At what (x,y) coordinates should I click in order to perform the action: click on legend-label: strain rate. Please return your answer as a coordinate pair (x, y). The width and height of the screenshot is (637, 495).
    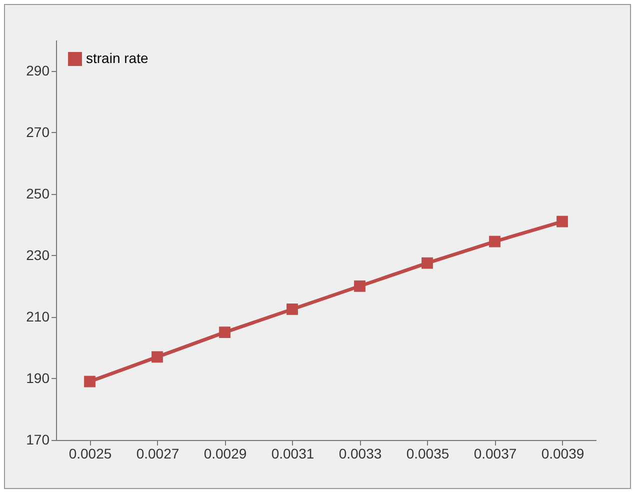
    Looking at the image, I should click on (117, 58).